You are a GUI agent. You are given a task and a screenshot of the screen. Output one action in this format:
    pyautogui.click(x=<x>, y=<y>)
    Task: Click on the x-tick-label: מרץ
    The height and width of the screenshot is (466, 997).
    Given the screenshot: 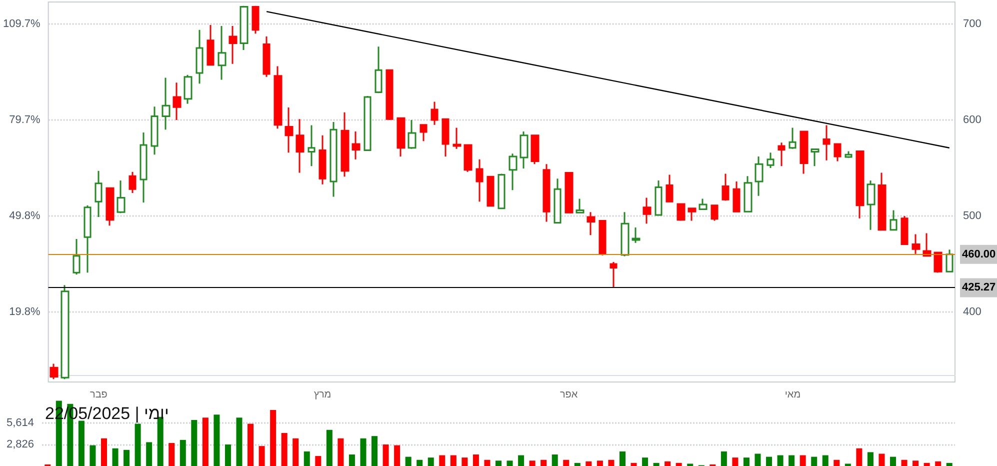 What is the action you would take?
    pyautogui.click(x=323, y=395)
    